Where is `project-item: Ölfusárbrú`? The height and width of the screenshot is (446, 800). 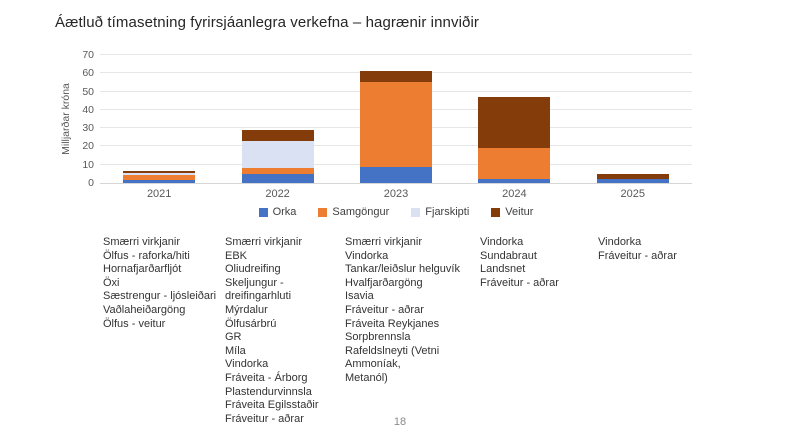 project-item: Ölfusárbrú is located at coordinates (251, 323).